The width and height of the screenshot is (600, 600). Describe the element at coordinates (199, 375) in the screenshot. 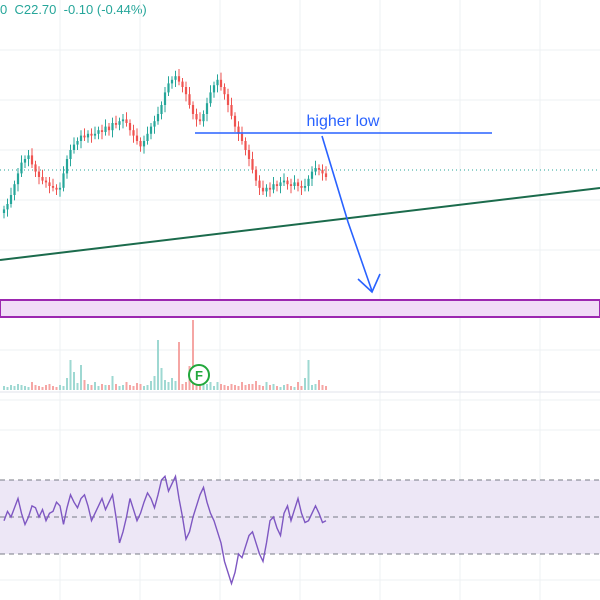

I see `event-marker-circle` at that location.